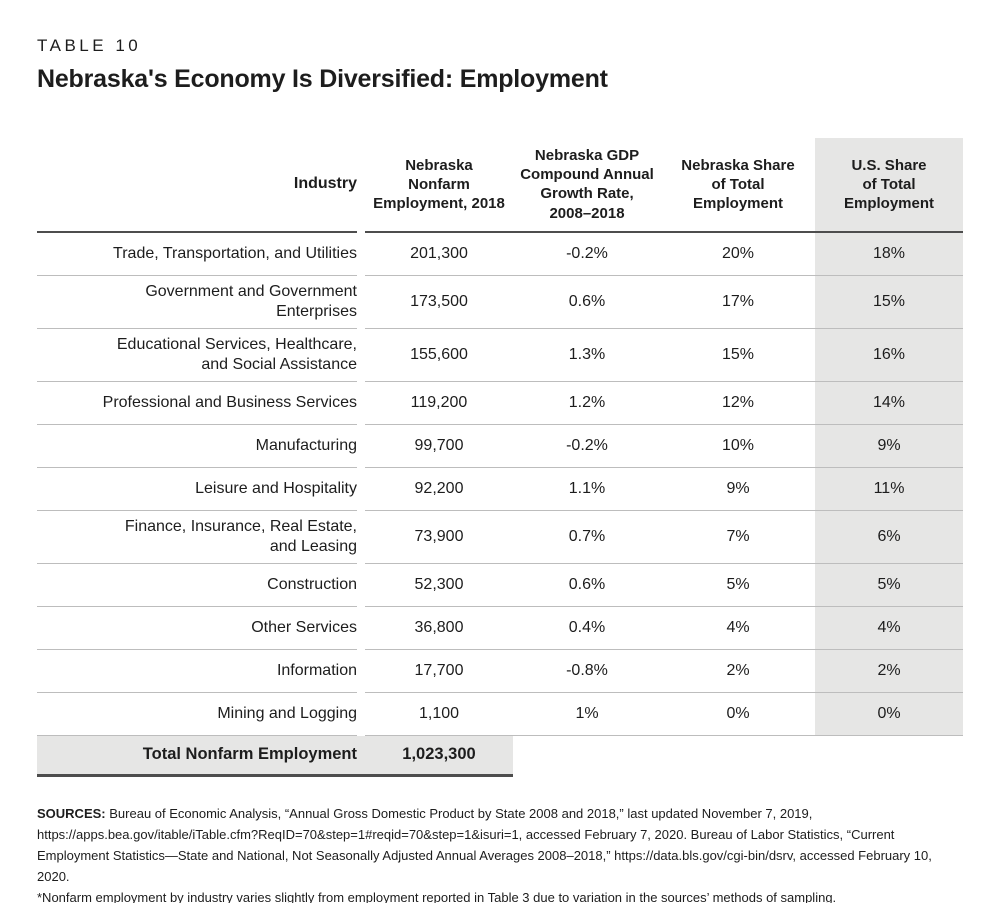 Image resolution: width=1000 pixels, height=903 pixels. What do you see at coordinates (197, 302) in the screenshot?
I see `industry-cell: Government and Government Enterprises` at bounding box center [197, 302].